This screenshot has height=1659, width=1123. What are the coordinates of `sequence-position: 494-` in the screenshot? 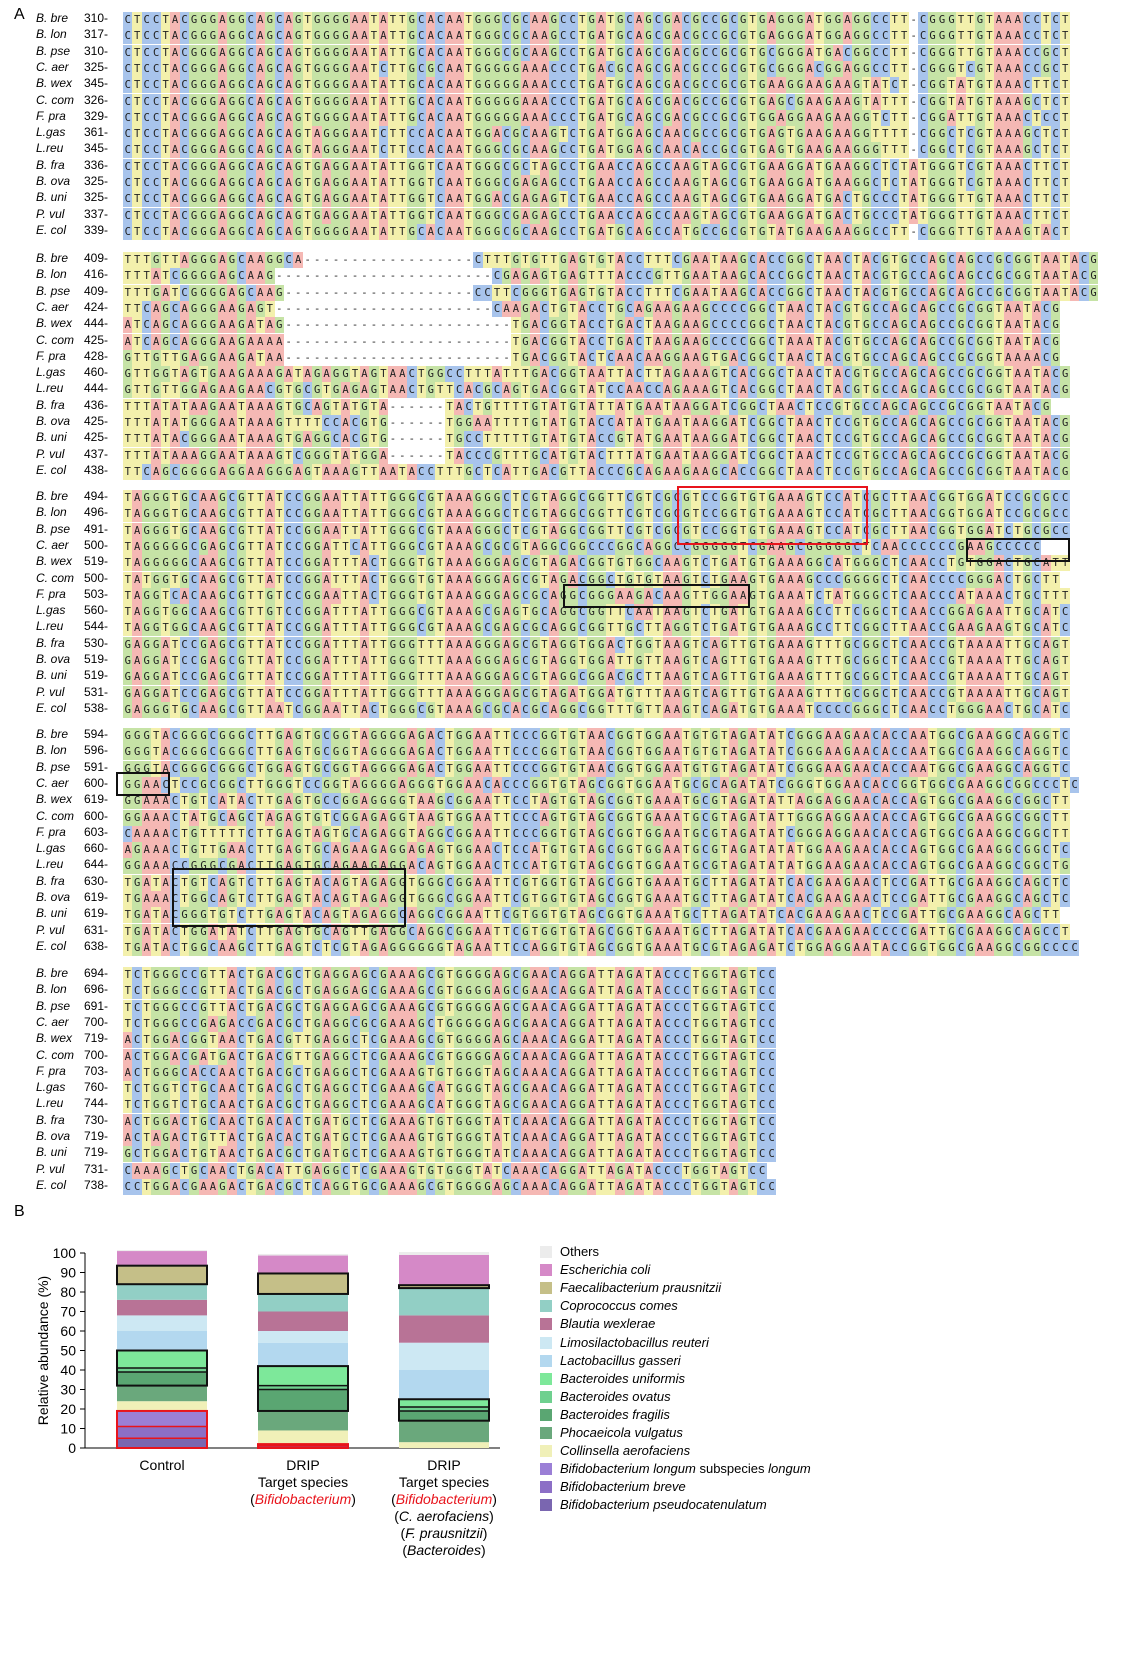 It's located at (96, 496).